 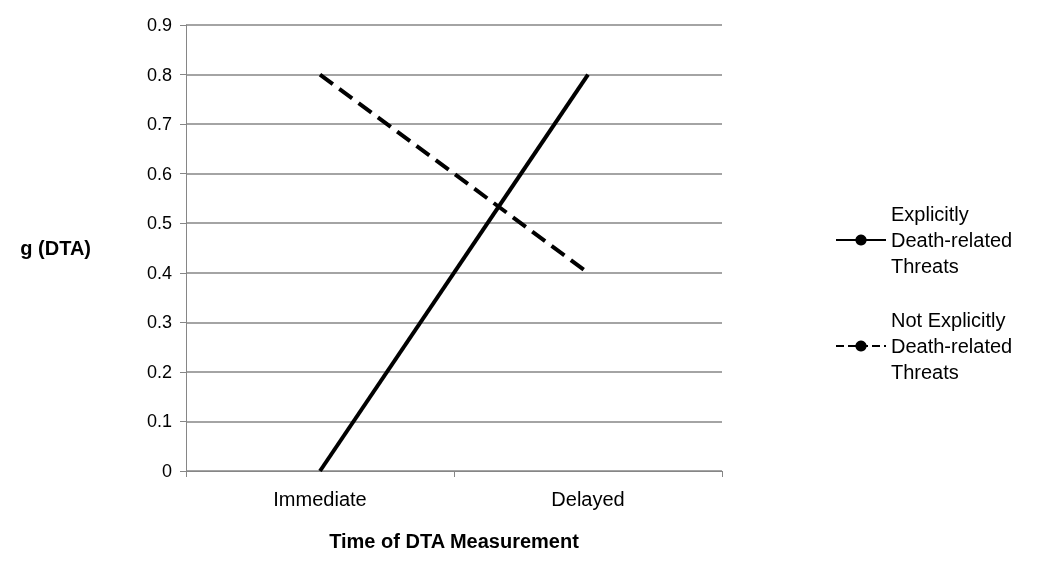 I want to click on x-tick-label: Delayed, so click(x=588, y=499).